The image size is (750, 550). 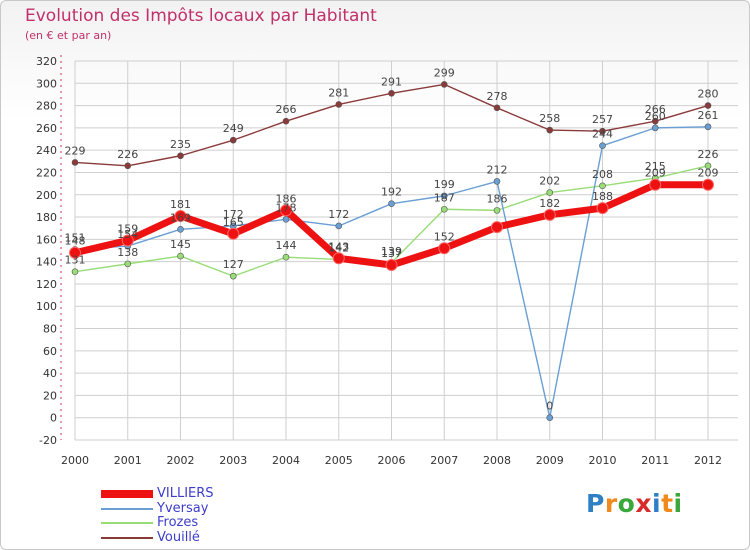 I want to click on y-tick-label: 140, so click(x=46, y=262).